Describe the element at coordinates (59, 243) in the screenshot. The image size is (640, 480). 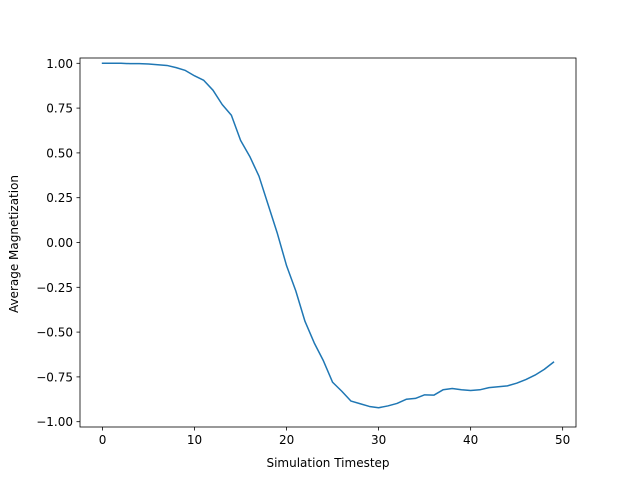
I see `y-tick-label: 0.00` at that location.